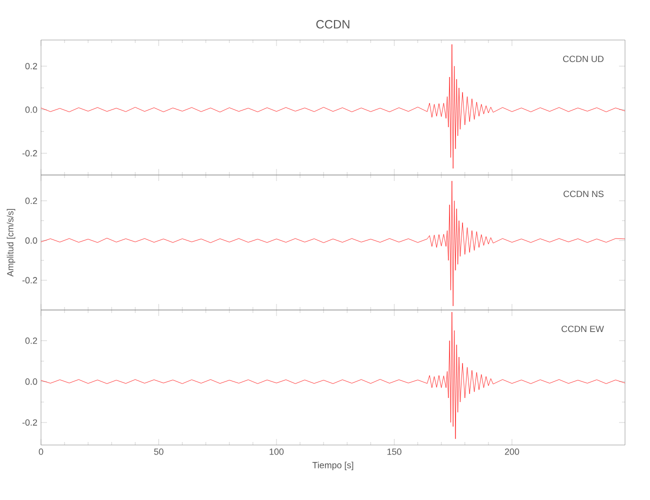 The height and width of the screenshot is (500, 650). Describe the element at coordinates (277, 451) in the screenshot. I see `x-tick-label: 100` at that location.